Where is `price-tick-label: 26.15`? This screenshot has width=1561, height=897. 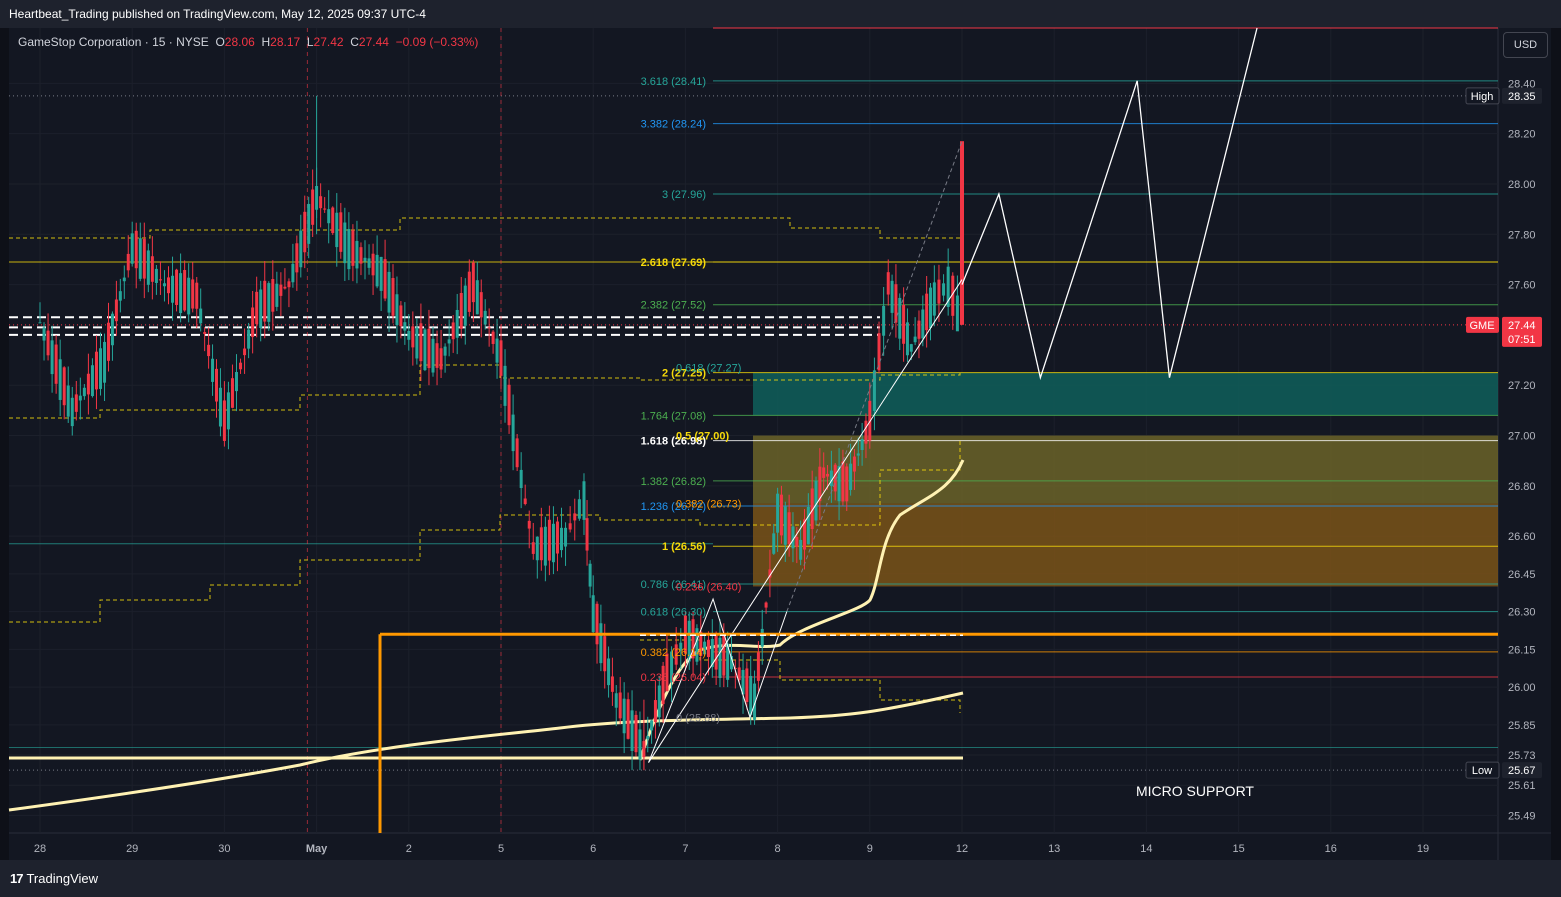 price-tick-label: 26.15 is located at coordinates (1522, 650).